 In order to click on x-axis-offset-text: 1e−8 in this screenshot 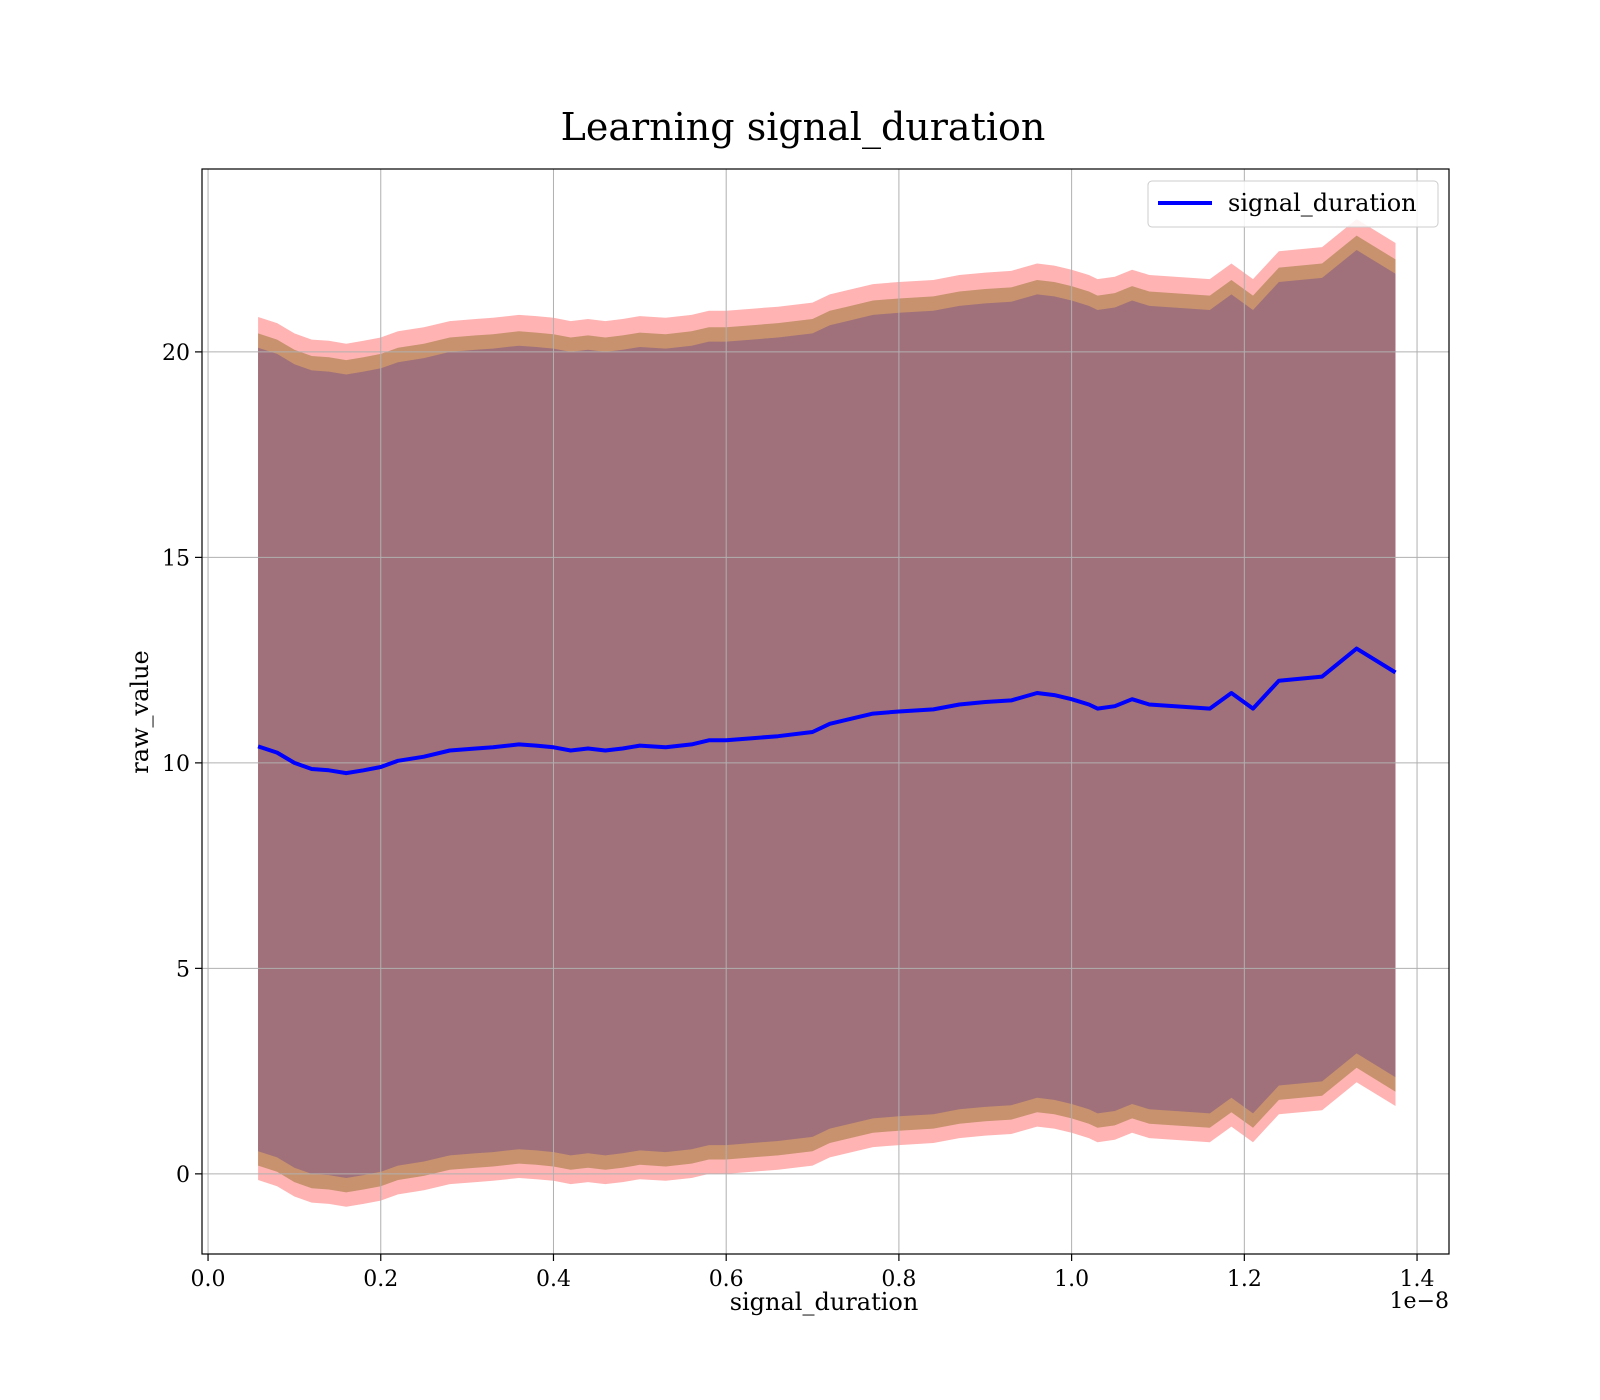, I will do `click(1419, 1301)`.